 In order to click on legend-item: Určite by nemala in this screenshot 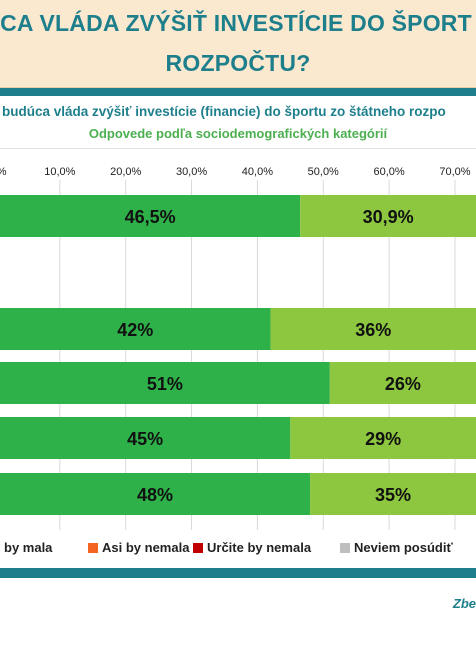, I will do `click(252, 547)`.